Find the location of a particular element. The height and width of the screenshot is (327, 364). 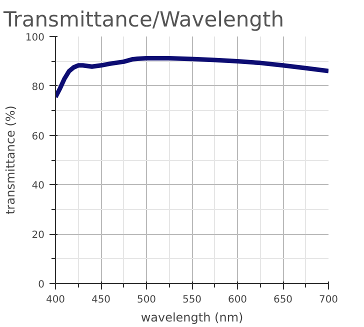

y-tick-label: 20 is located at coordinates (38, 236).